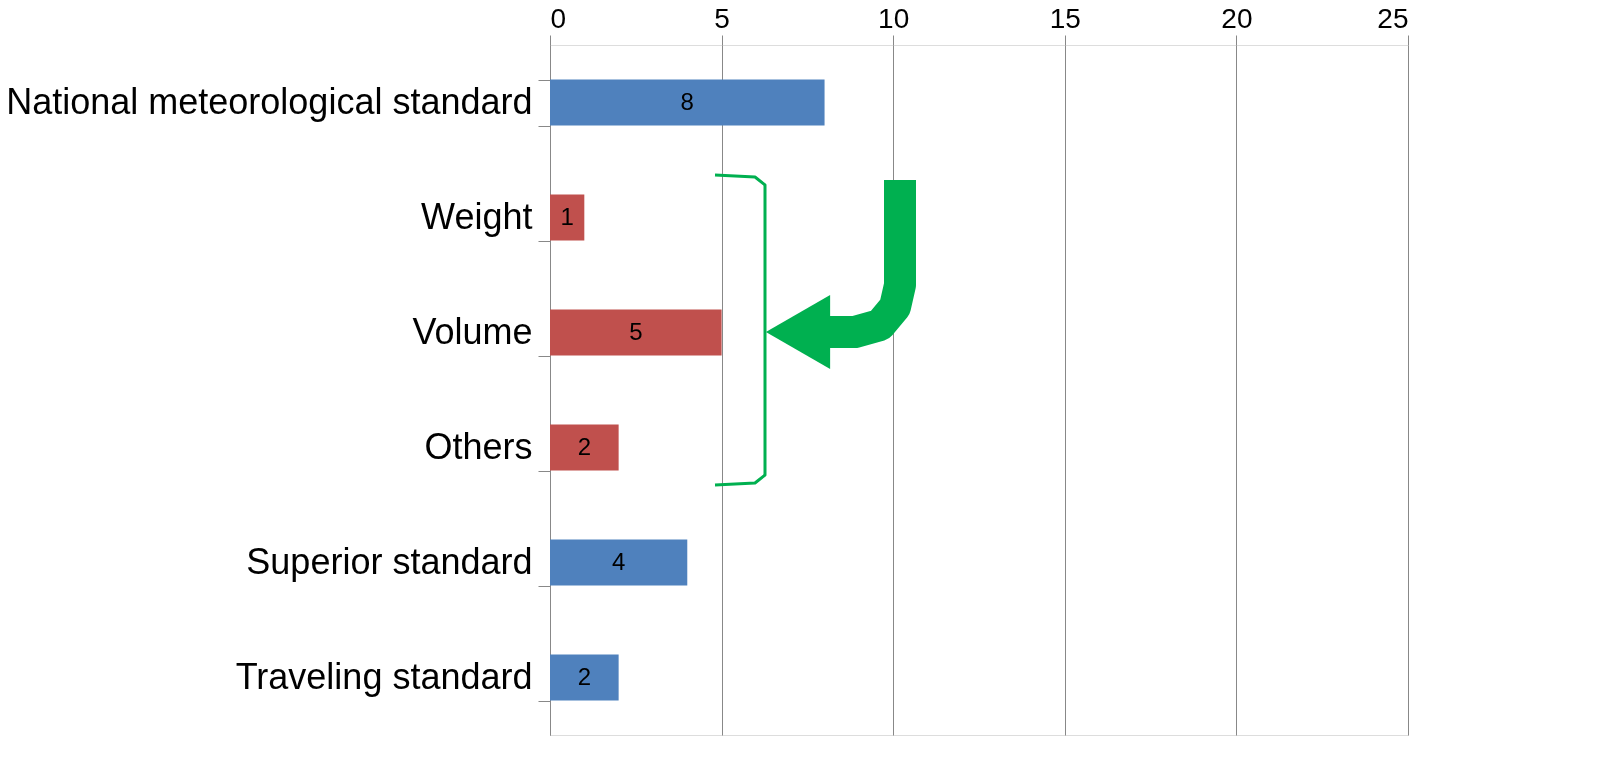  I want to click on x-tick-label: 20, so click(1237, 18).